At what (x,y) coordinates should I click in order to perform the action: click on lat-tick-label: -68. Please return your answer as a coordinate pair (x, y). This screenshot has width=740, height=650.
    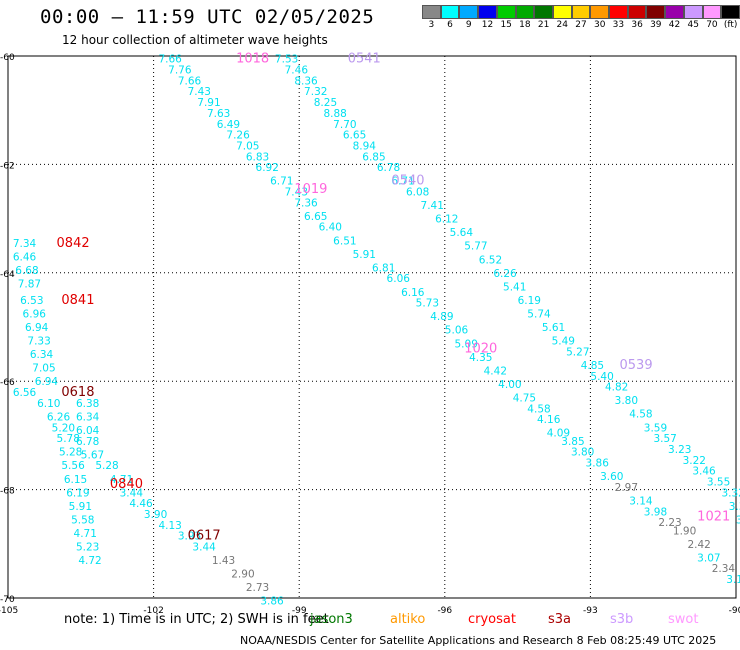
    Looking at the image, I should click on (7, 492).